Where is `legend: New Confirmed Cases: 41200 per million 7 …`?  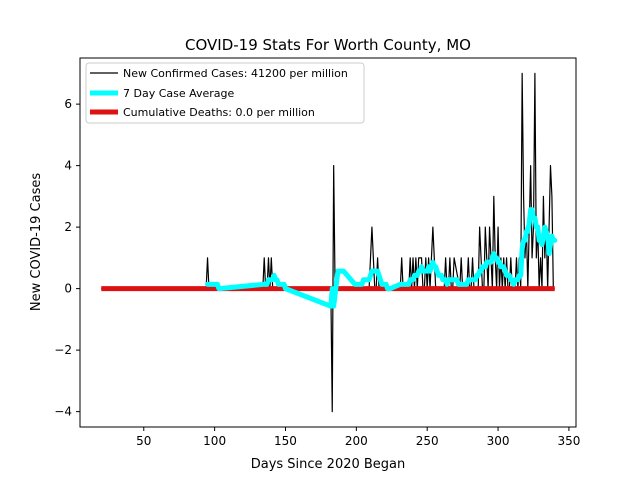 legend: New Confirmed Cases: 41200 per million 7 … is located at coordinates (225, 93).